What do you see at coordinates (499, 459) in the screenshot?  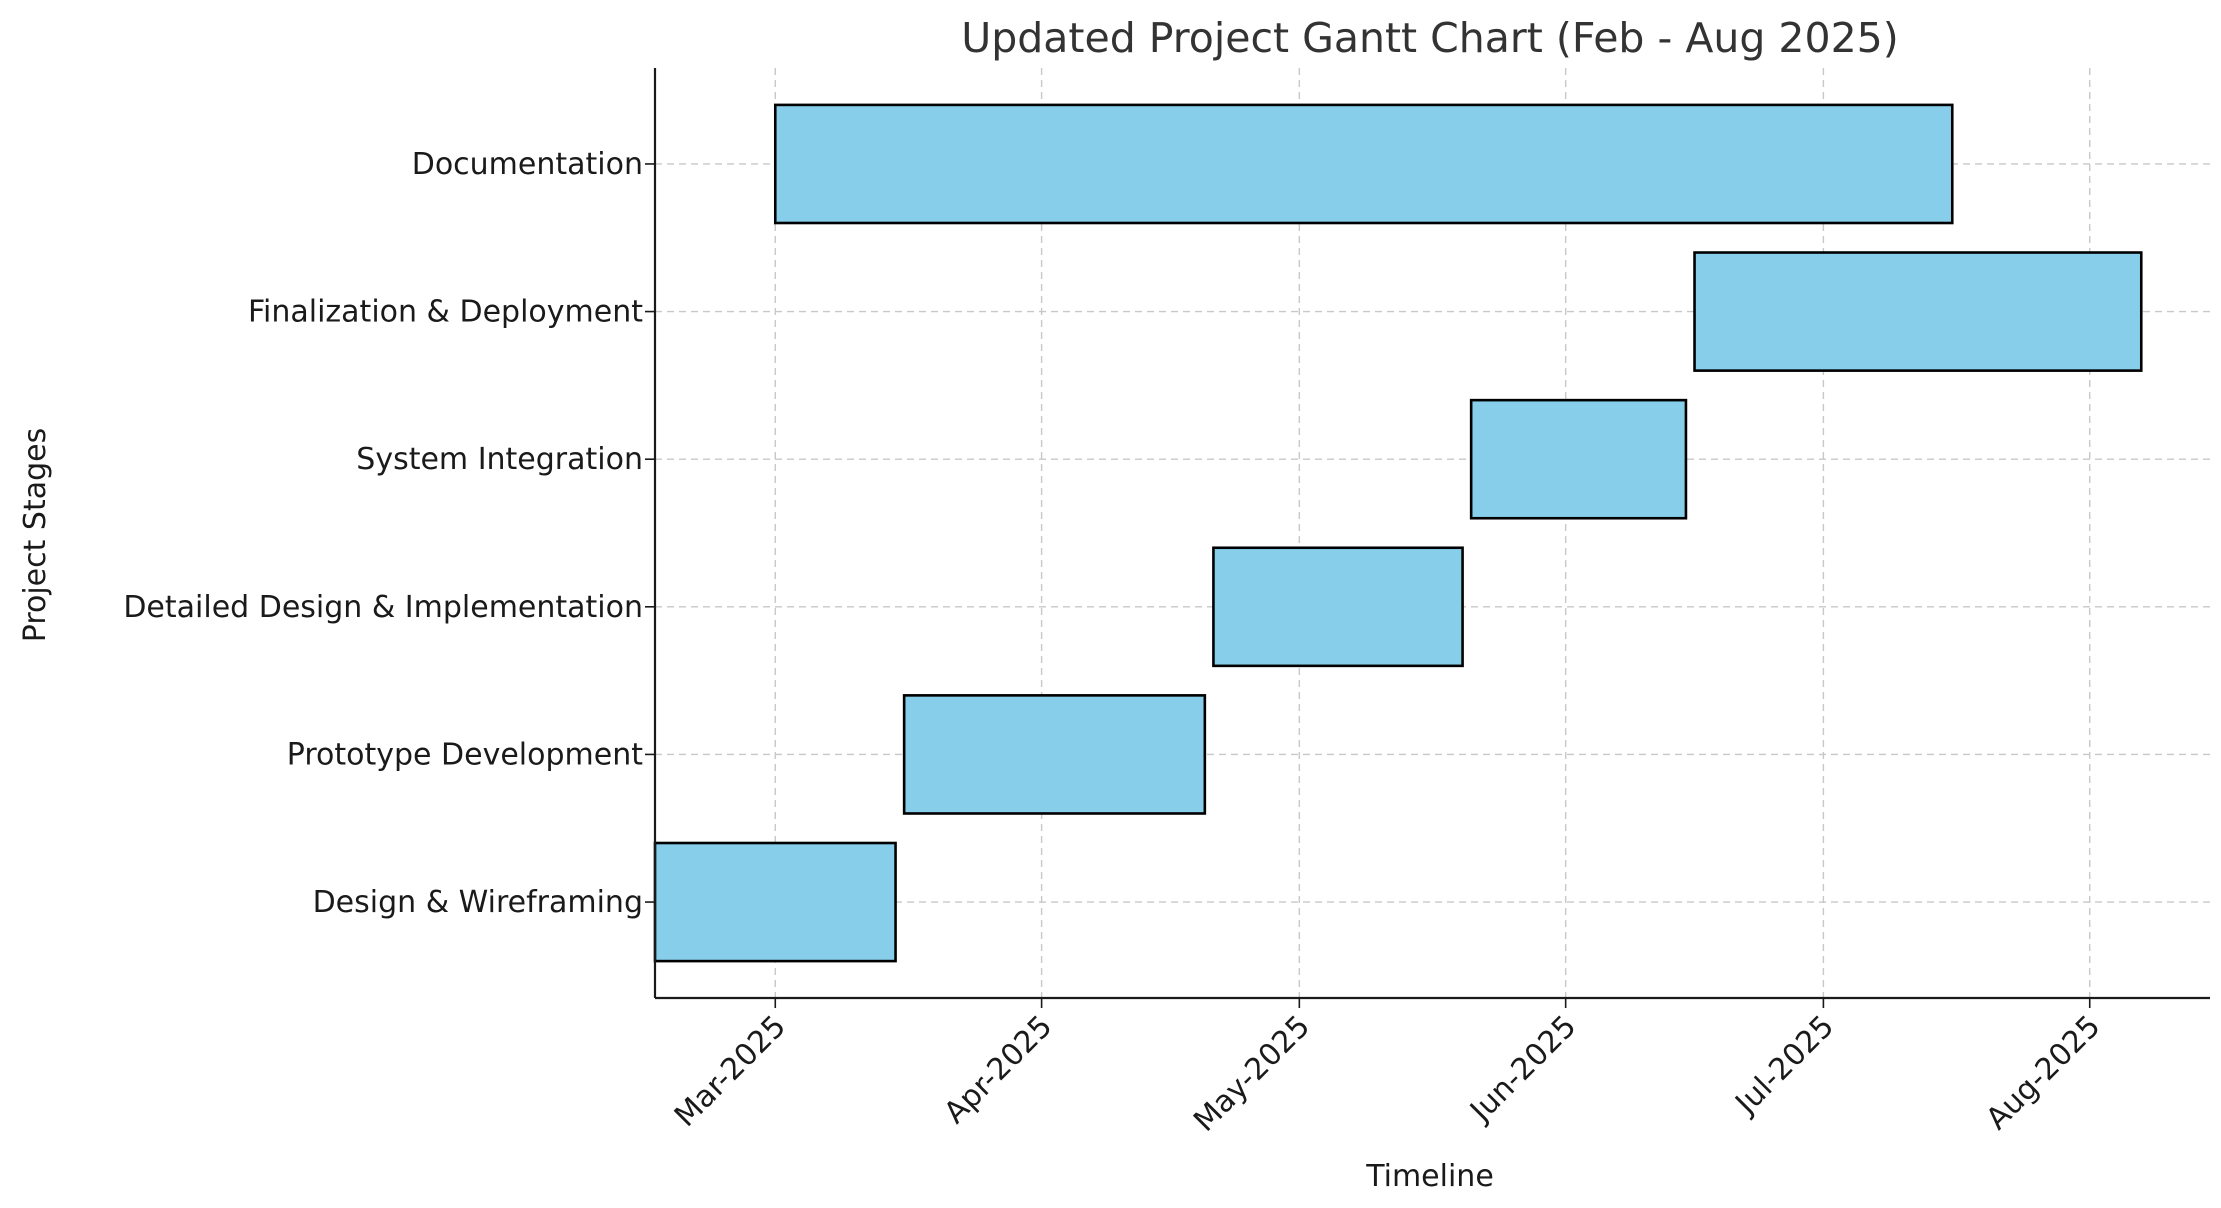 I see `task-label: System Integration` at bounding box center [499, 459].